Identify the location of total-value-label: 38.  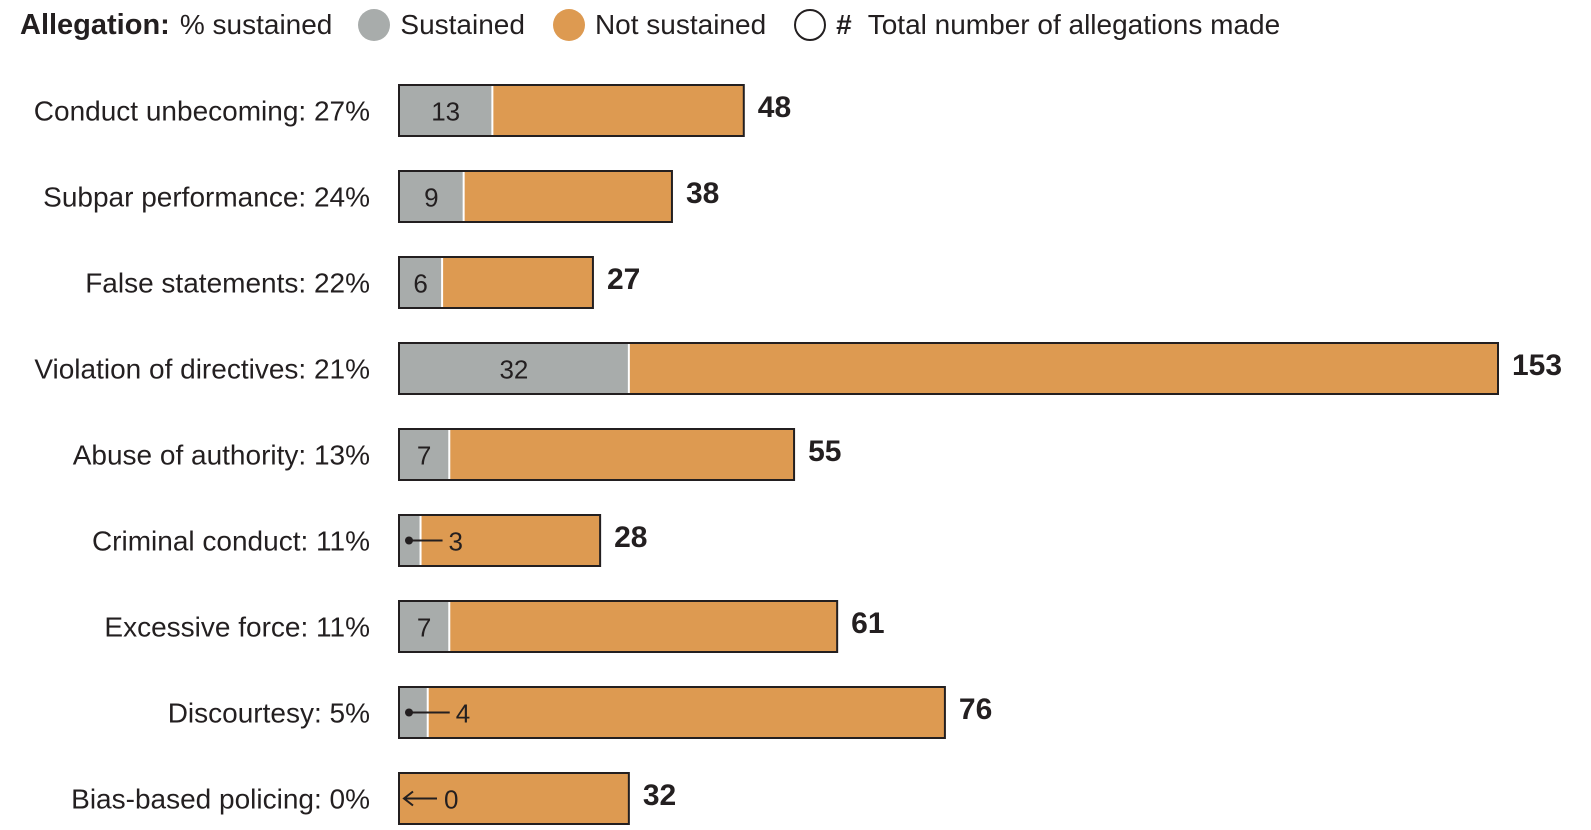
(702, 193).